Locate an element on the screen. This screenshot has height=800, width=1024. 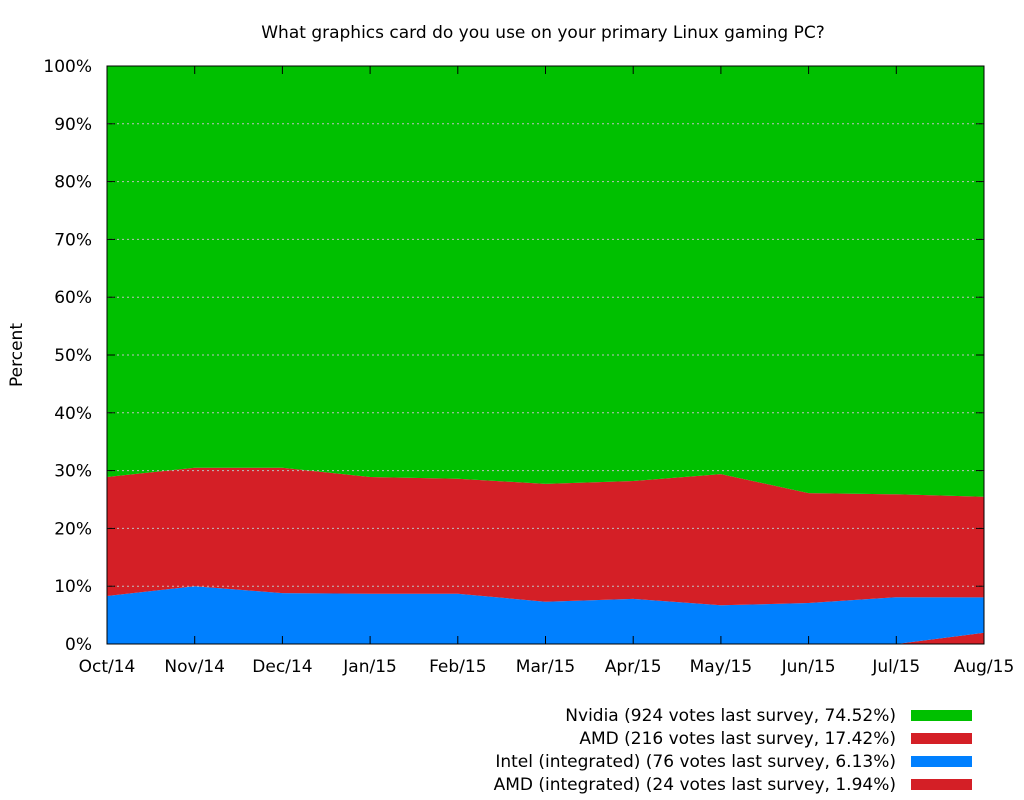
legend-label-nvidia: Nvidia (924 votes last survey, 74.52%) is located at coordinates (730, 716).